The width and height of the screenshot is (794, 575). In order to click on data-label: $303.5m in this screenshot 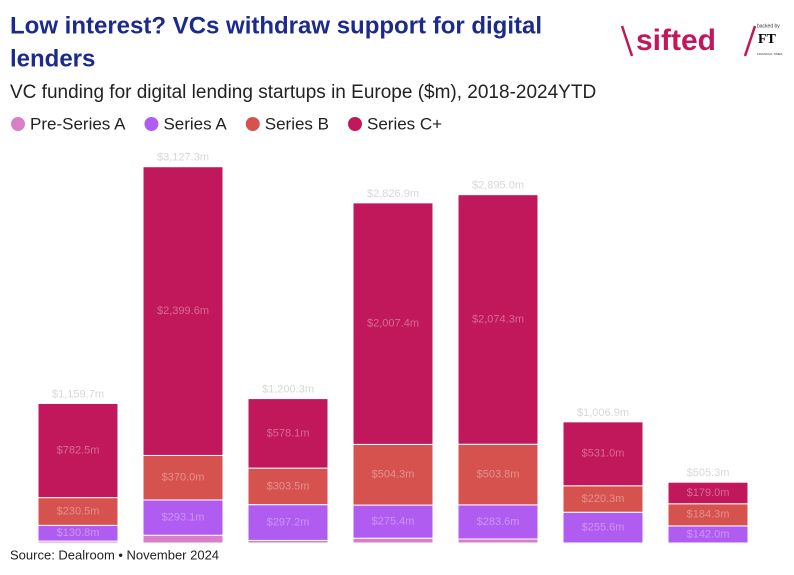, I will do `click(288, 486)`.